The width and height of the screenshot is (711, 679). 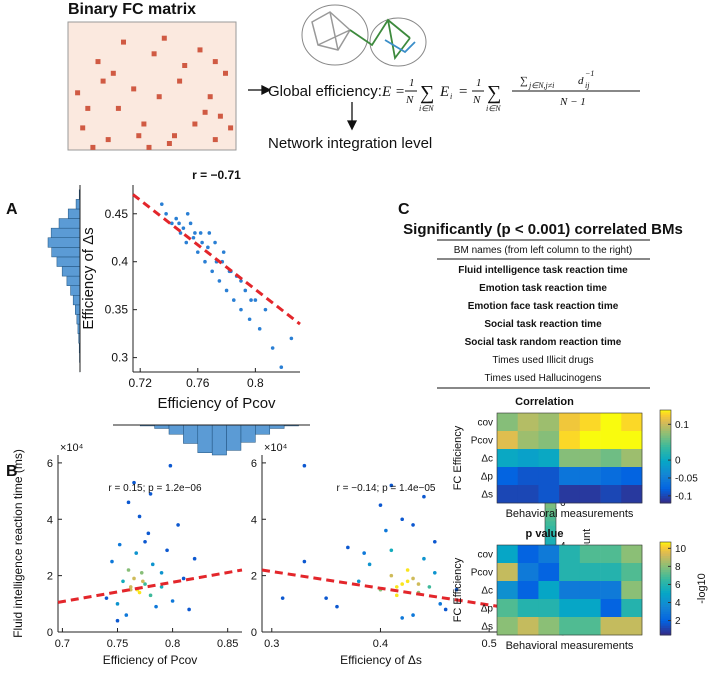 I want to click on formula-part: −1, so click(x=589, y=73).